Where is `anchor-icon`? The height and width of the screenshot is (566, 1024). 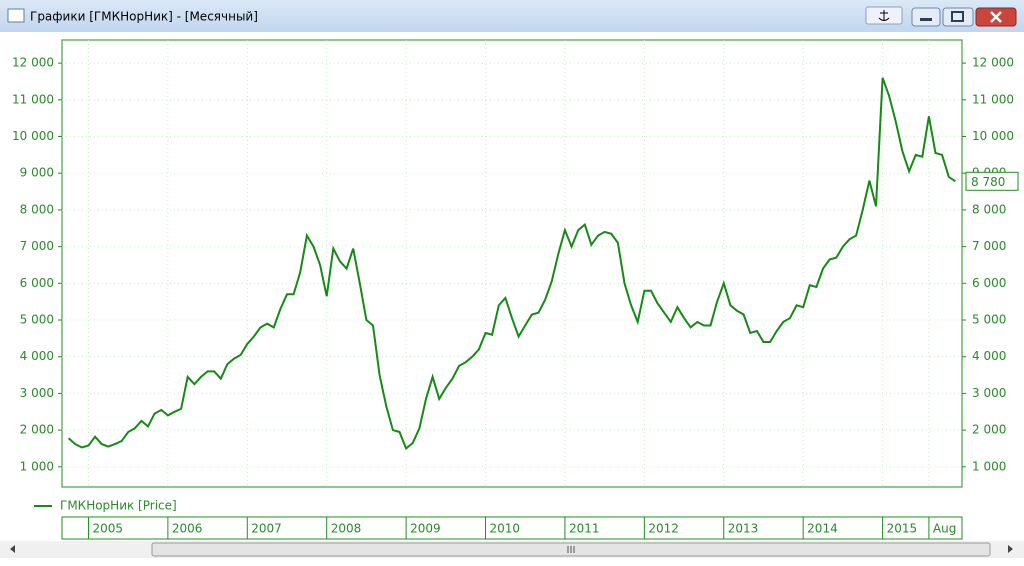
anchor-icon is located at coordinates (884, 15).